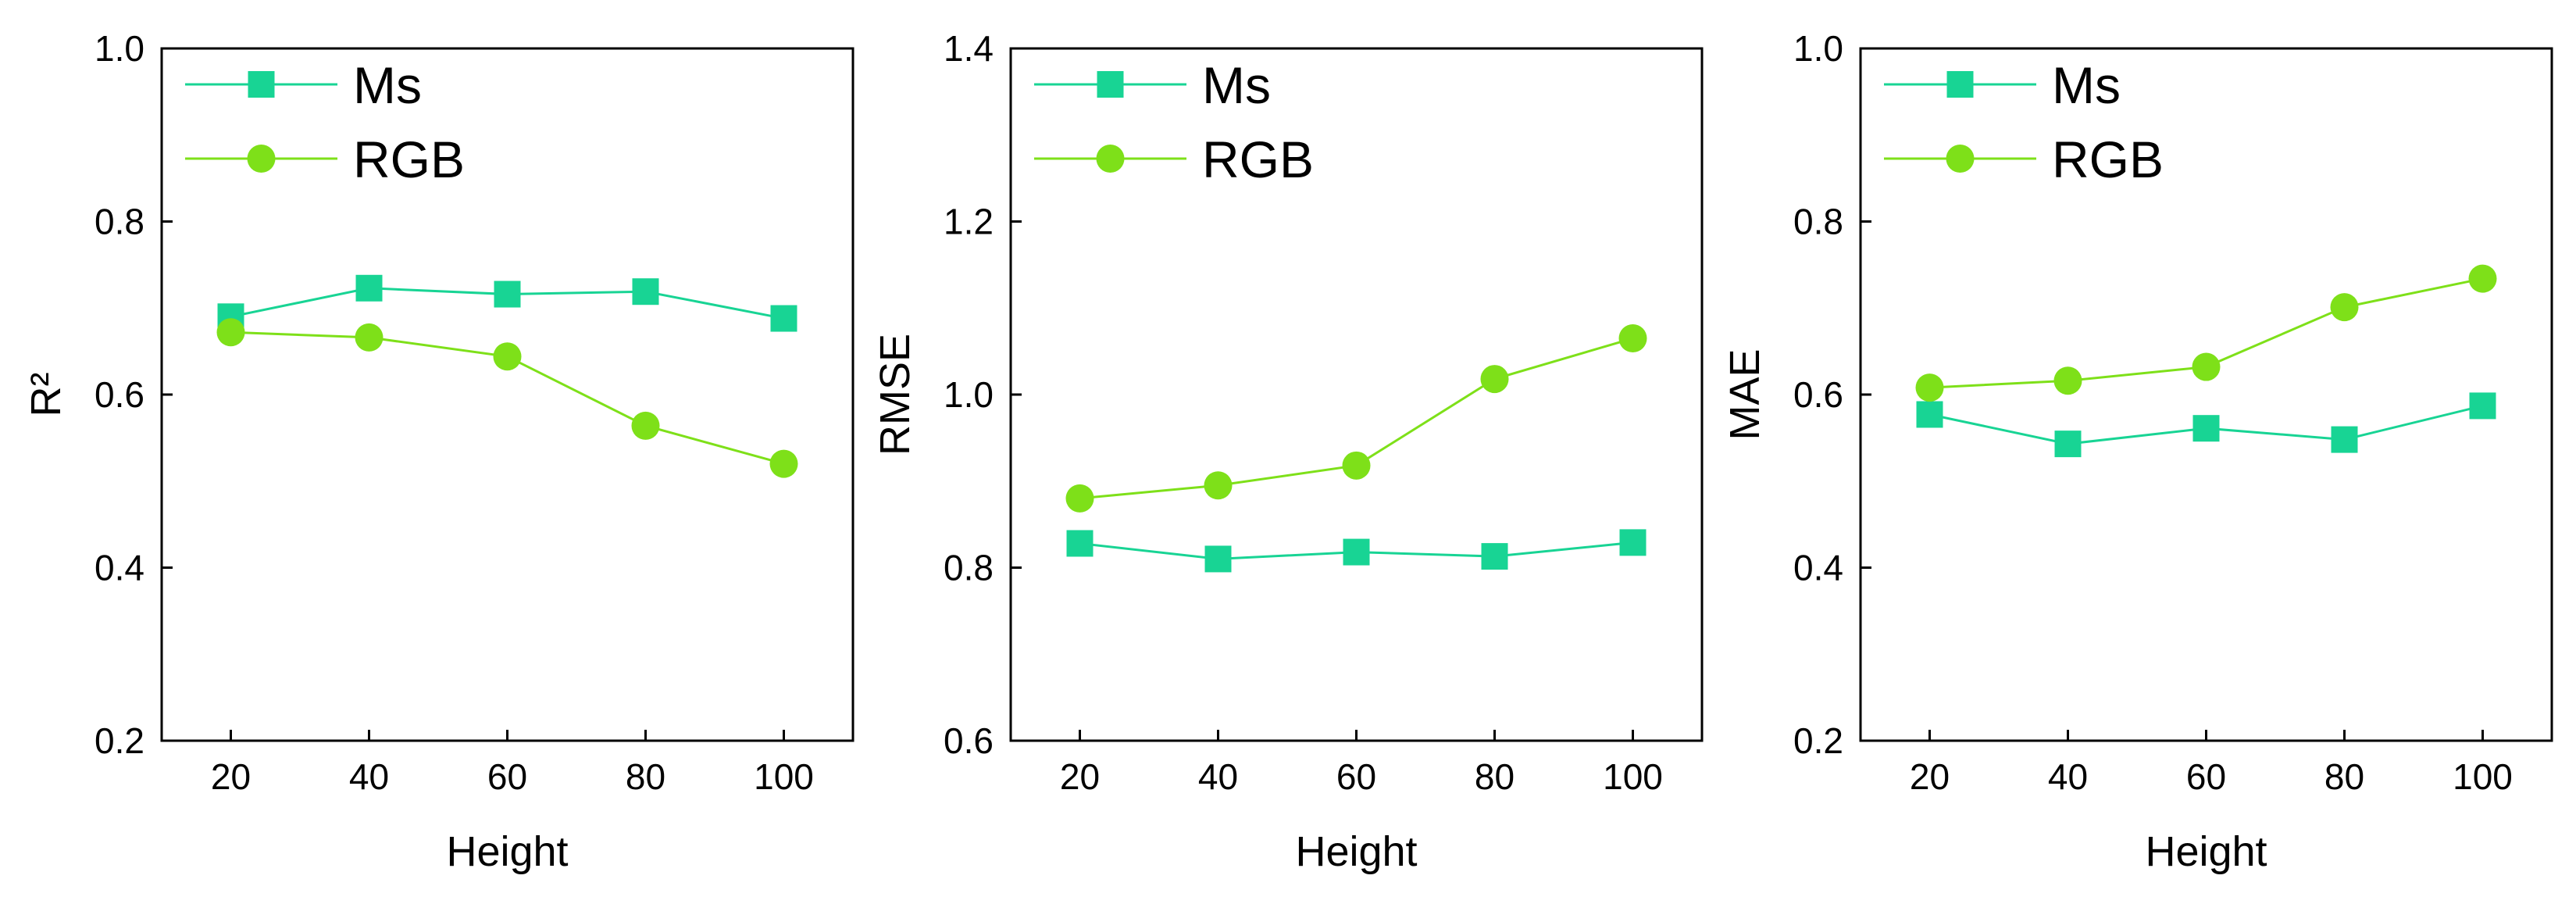  What do you see at coordinates (969, 48) in the screenshot?
I see `y-tick-label: 1.4` at bounding box center [969, 48].